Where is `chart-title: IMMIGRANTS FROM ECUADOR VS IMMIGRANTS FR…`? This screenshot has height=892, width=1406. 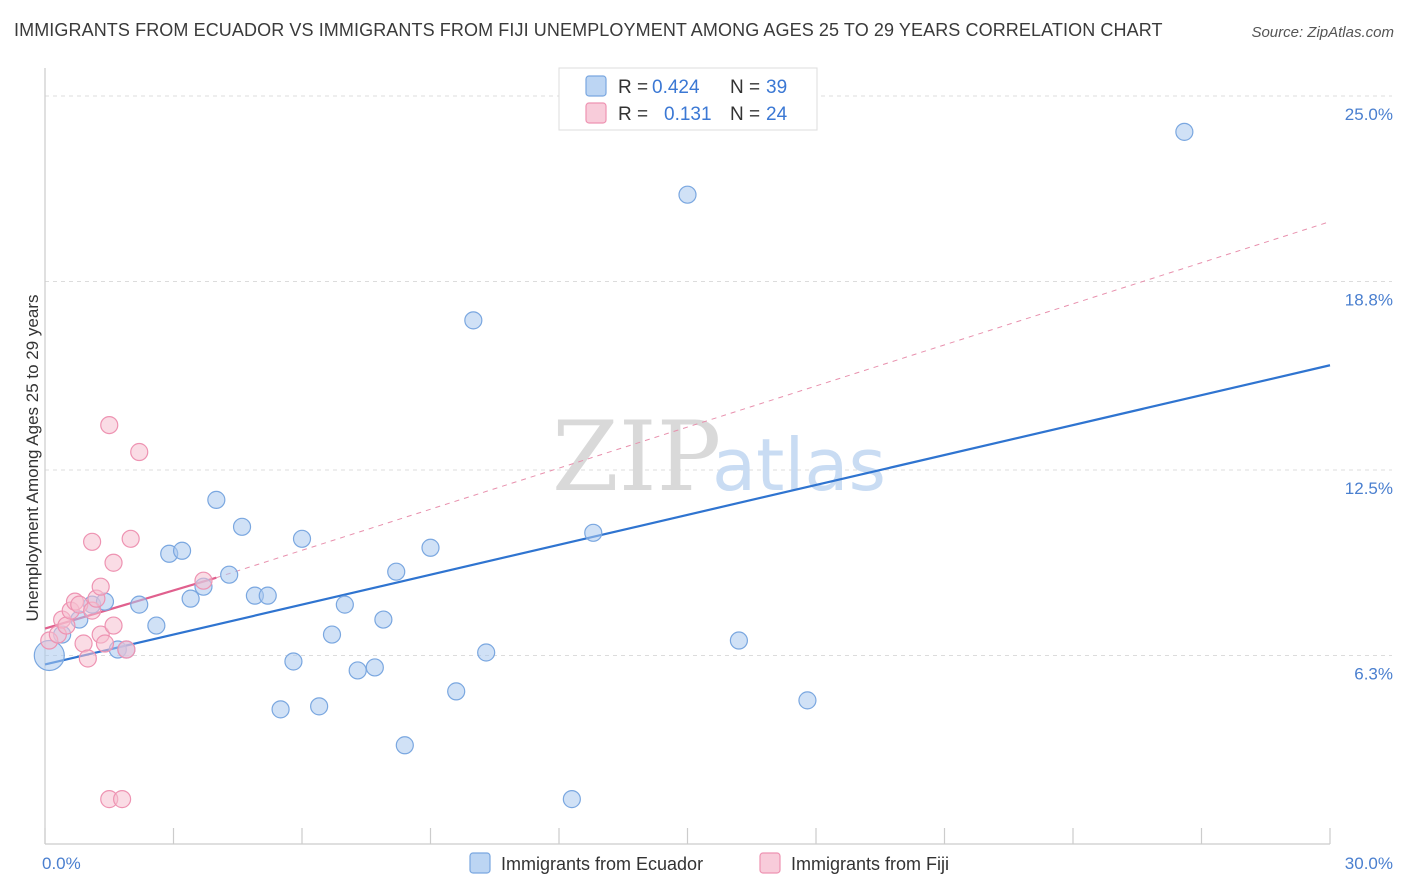
chart-title: IMMIGRANTS FROM ECUADOR VS IMMIGRANTS FR… is located at coordinates (588, 30).